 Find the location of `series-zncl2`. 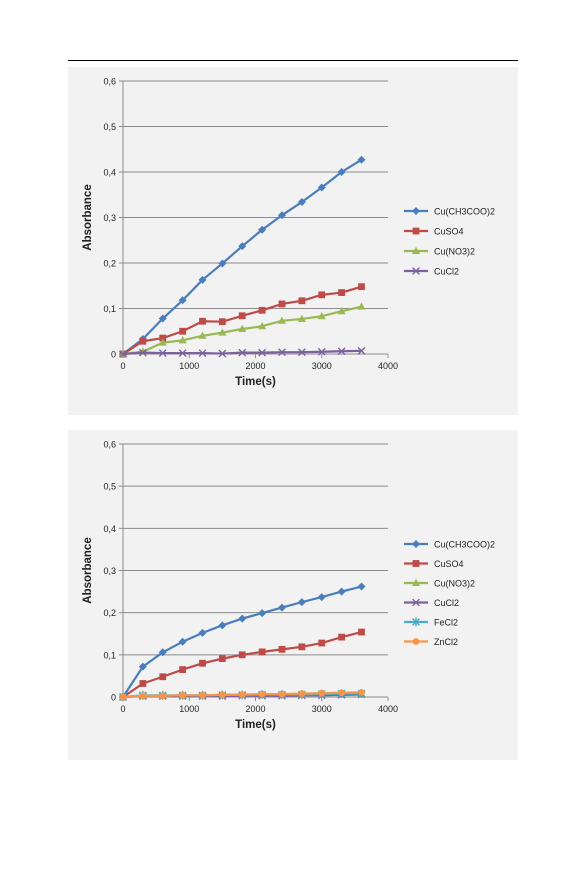

series-zncl2 is located at coordinates (242, 694).